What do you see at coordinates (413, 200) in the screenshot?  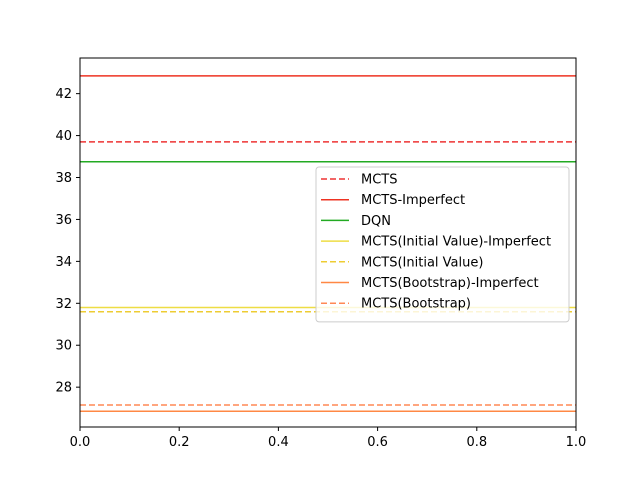 I see `legend-label-1: MCTS-Imperfect` at bounding box center [413, 200].